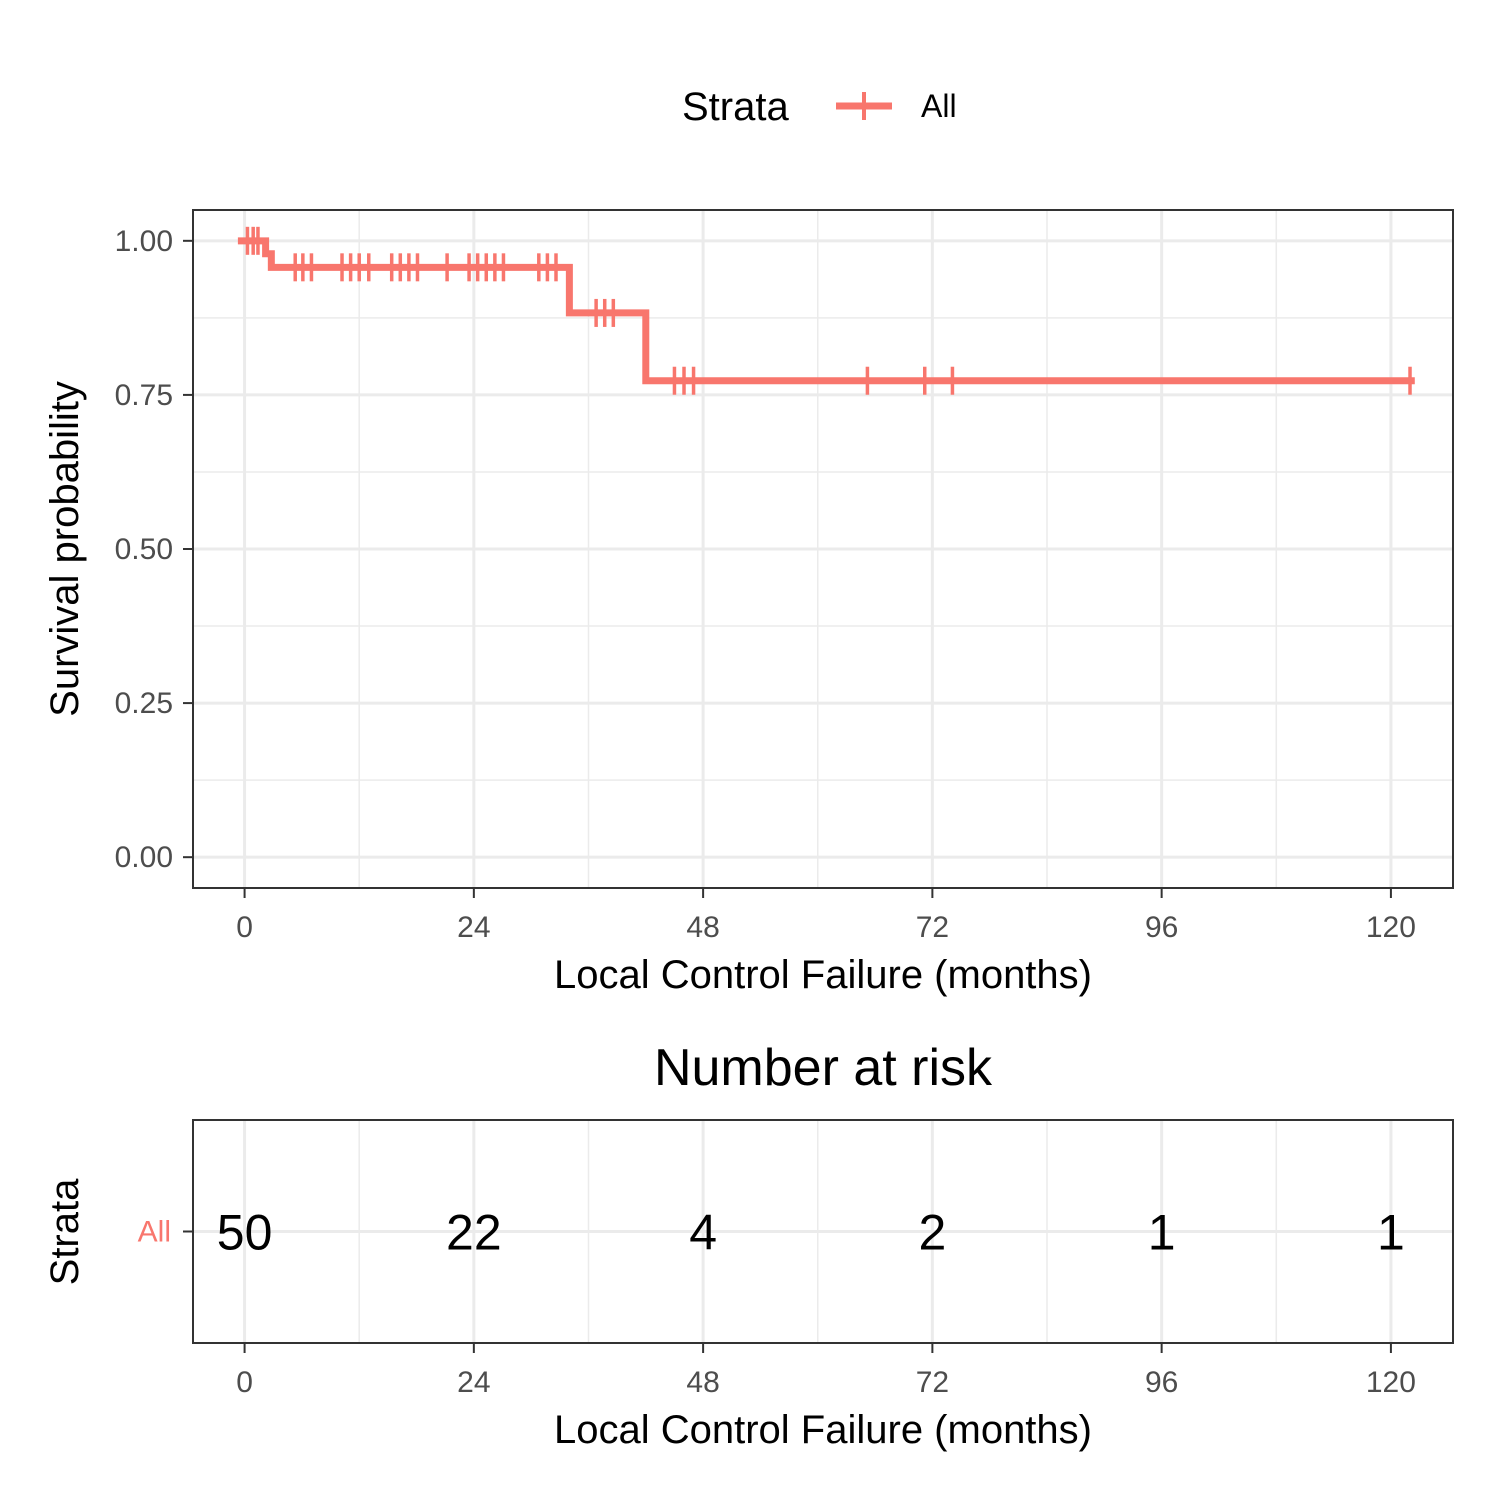 The image size is (1500, 1500). I want to click on risk-table-x-axis-title: Local Control Failure (months), so click(823, 1430).